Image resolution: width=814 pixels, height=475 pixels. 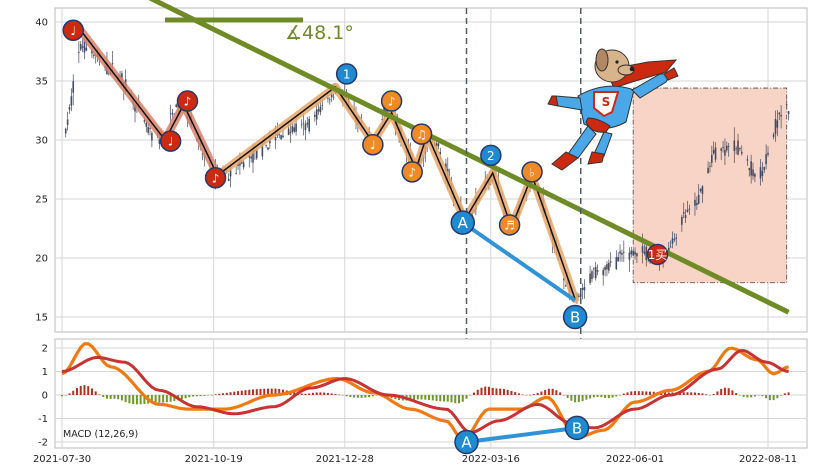 What do you see at coordinates (41, 259) in the screenshot?
I see `price-y-tick-label: 20` at bounding box center [41, 259].